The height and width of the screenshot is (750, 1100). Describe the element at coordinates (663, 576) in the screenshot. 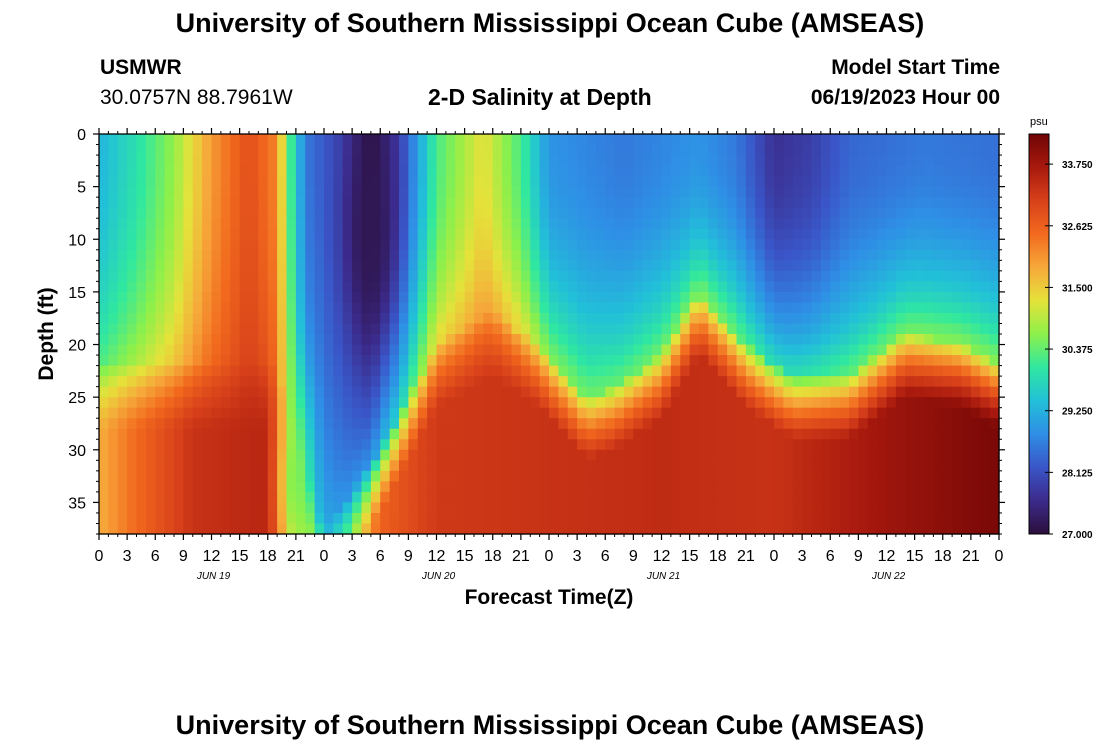

I see `day-label: JUN 21` at that location.